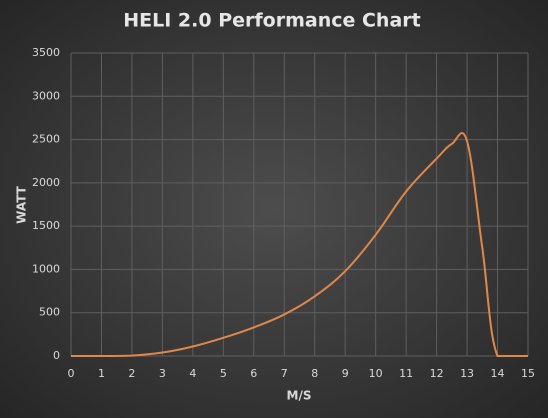  I want to click on x-tick-label: 14, so click(498, 373).